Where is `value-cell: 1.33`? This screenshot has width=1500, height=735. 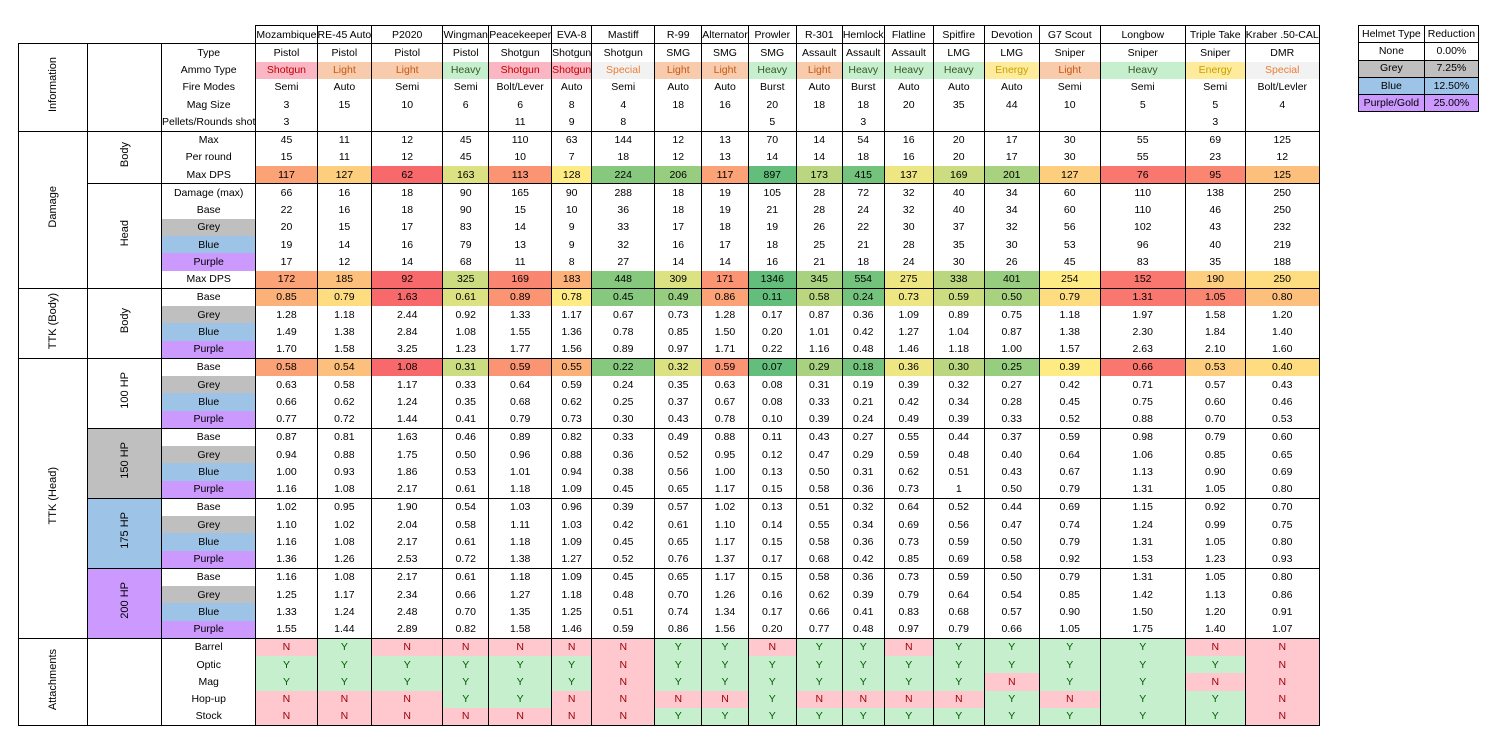 value-cell: 1.33 is located at coordinates (286, 612).